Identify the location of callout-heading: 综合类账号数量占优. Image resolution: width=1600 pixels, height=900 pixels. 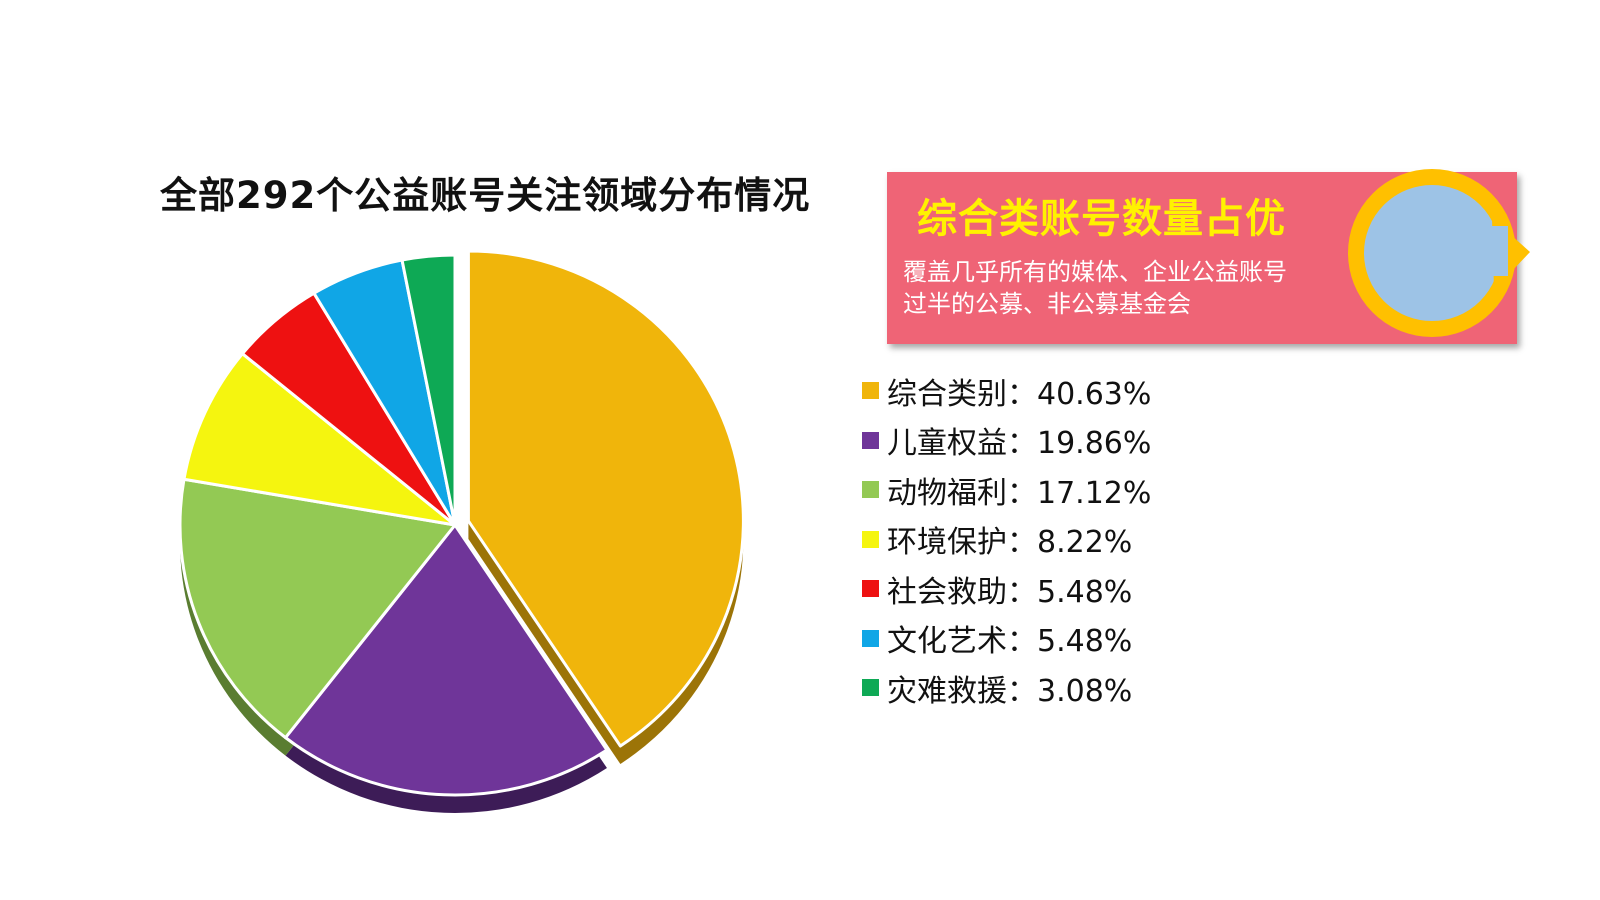
(1101, 219).